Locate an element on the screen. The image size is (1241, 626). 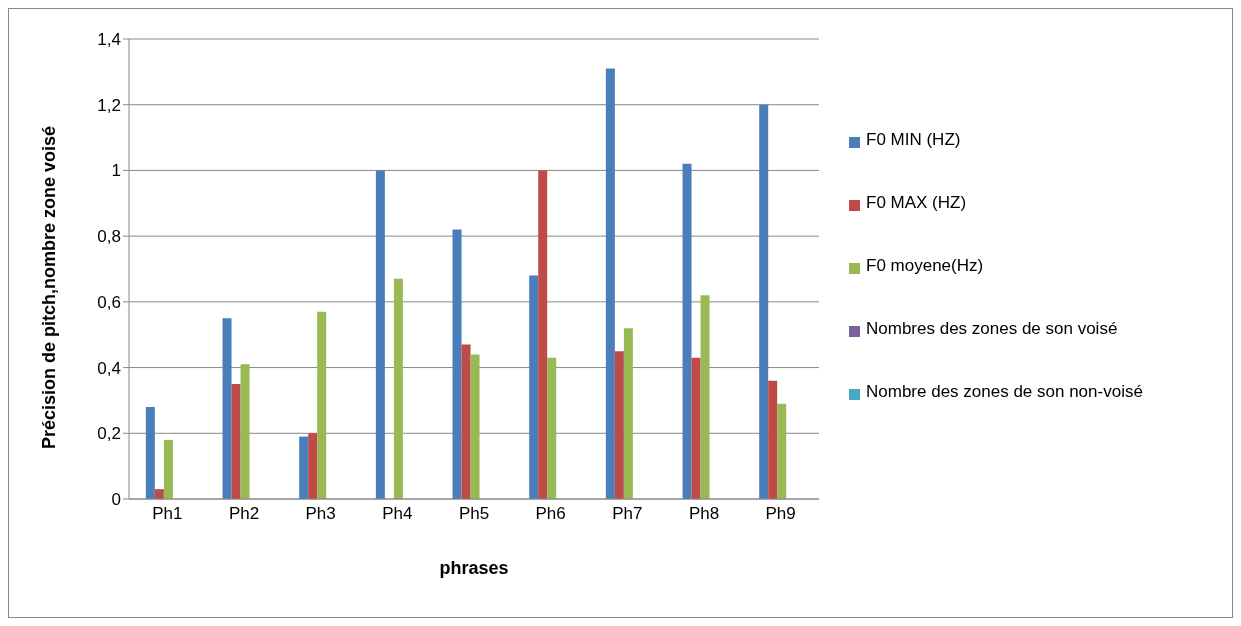
x-tick-label: Ph7 is located at coordinates (627, 514).